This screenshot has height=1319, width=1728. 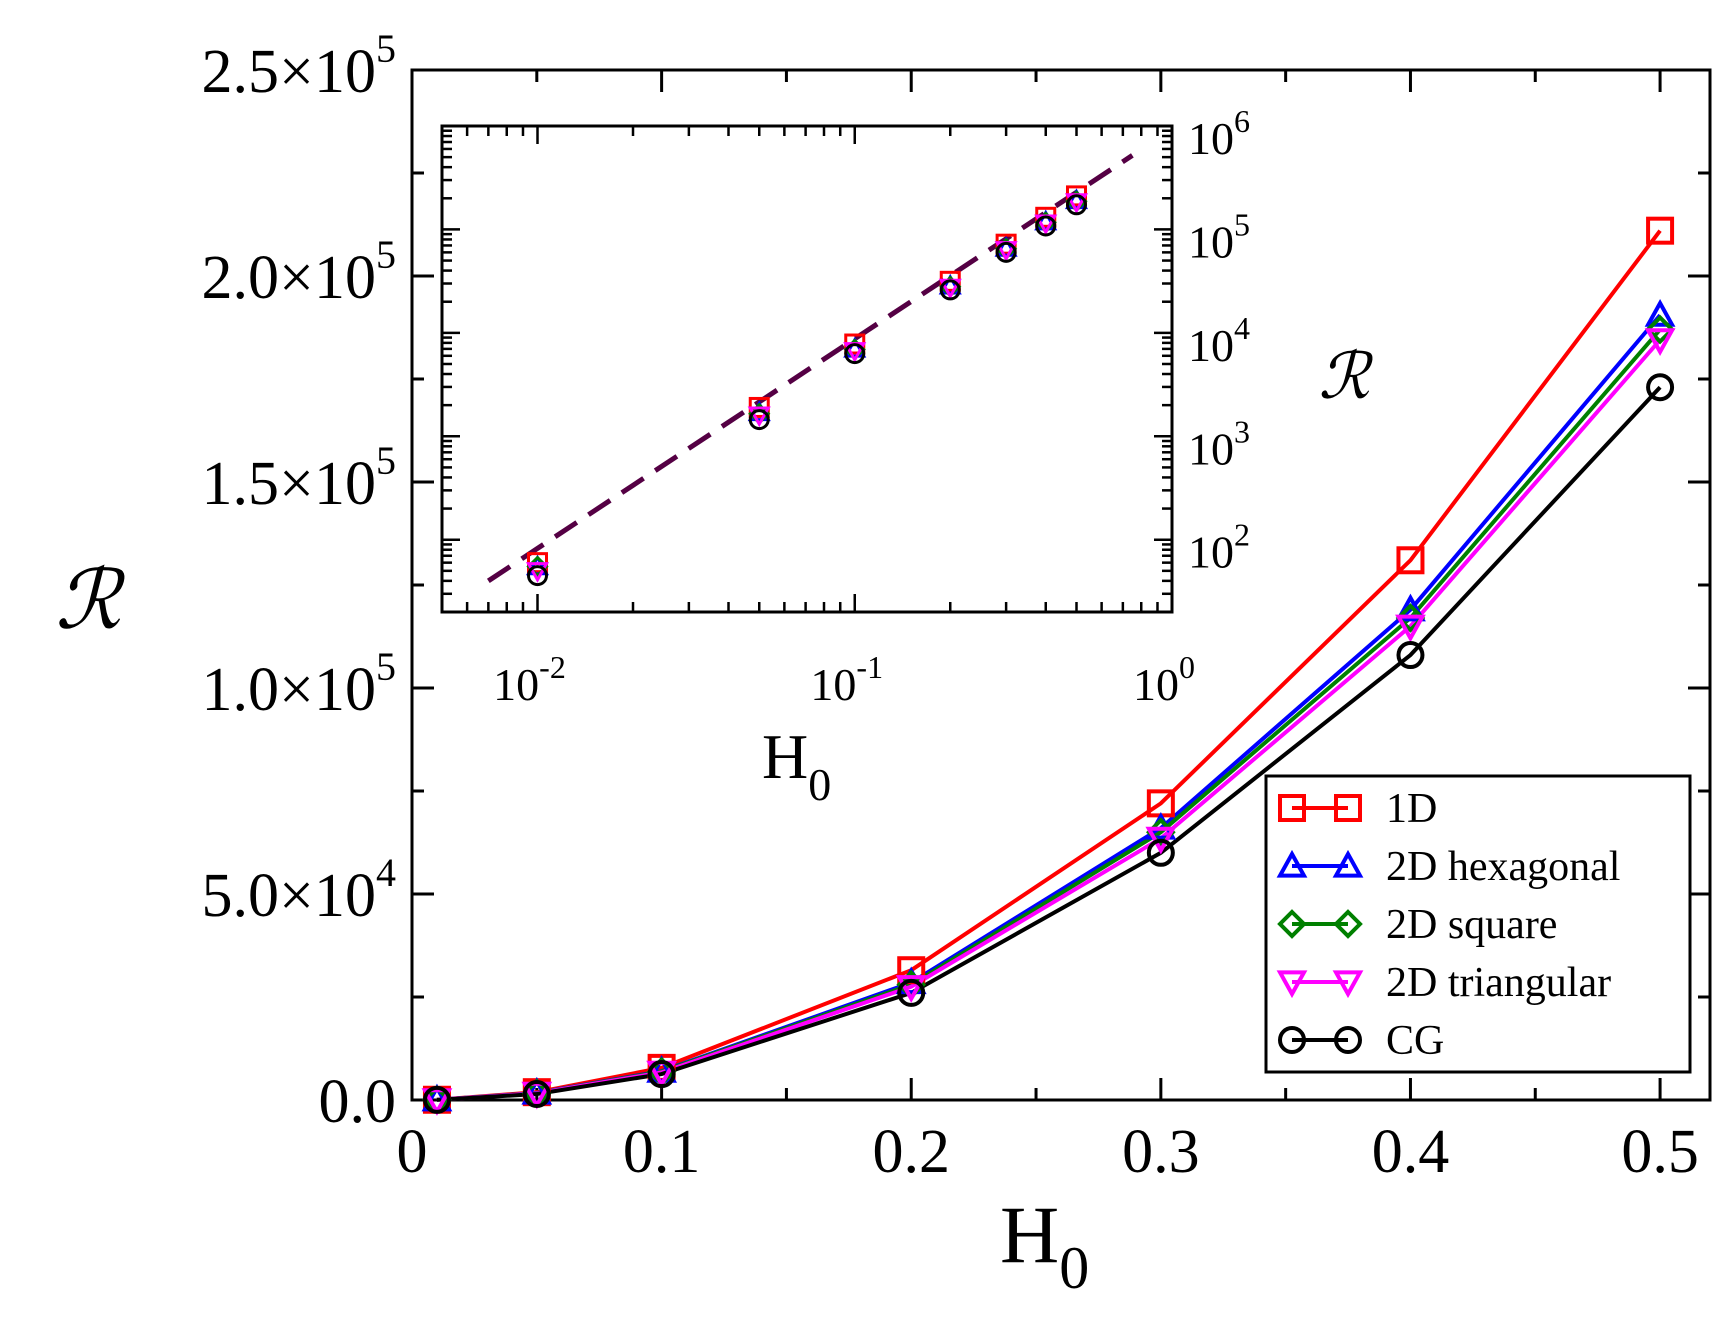 What do you see at coordinates (1219, 547) in the screenshot?
I see `inset-y-tick-label: 10²` at bounding box center [1219, 547].